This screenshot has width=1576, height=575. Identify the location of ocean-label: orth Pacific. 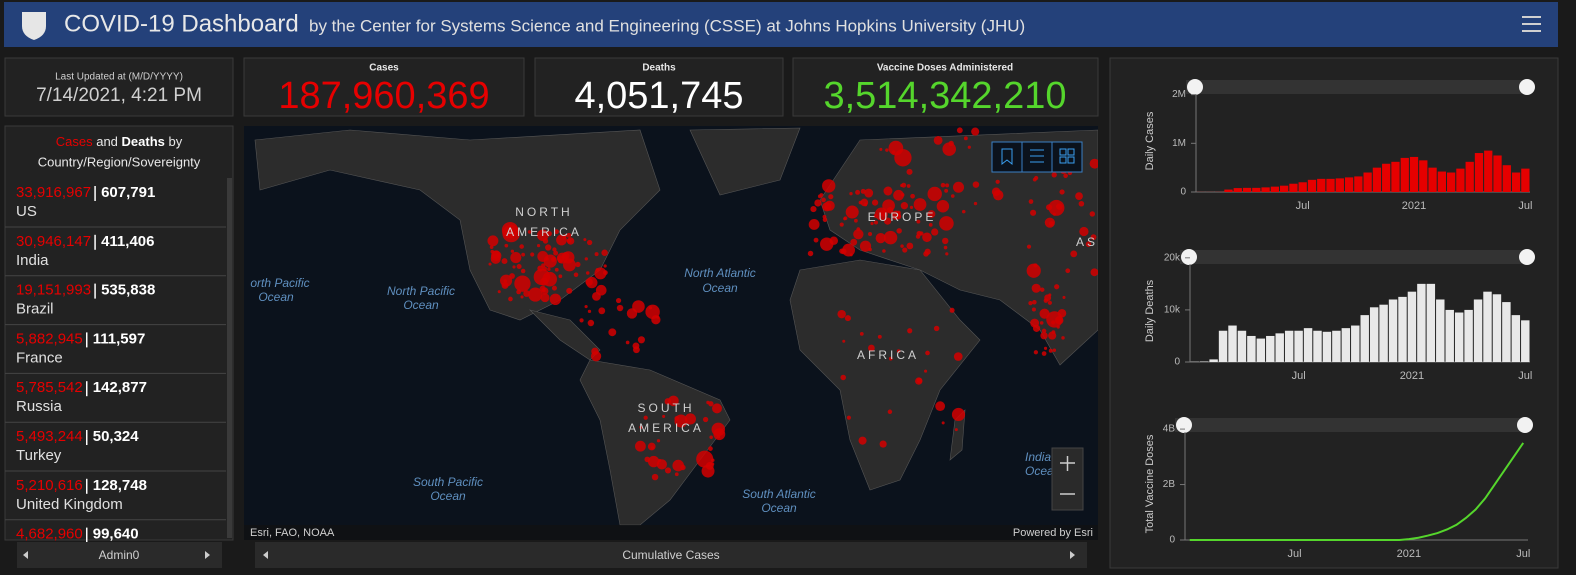
(279, 283).